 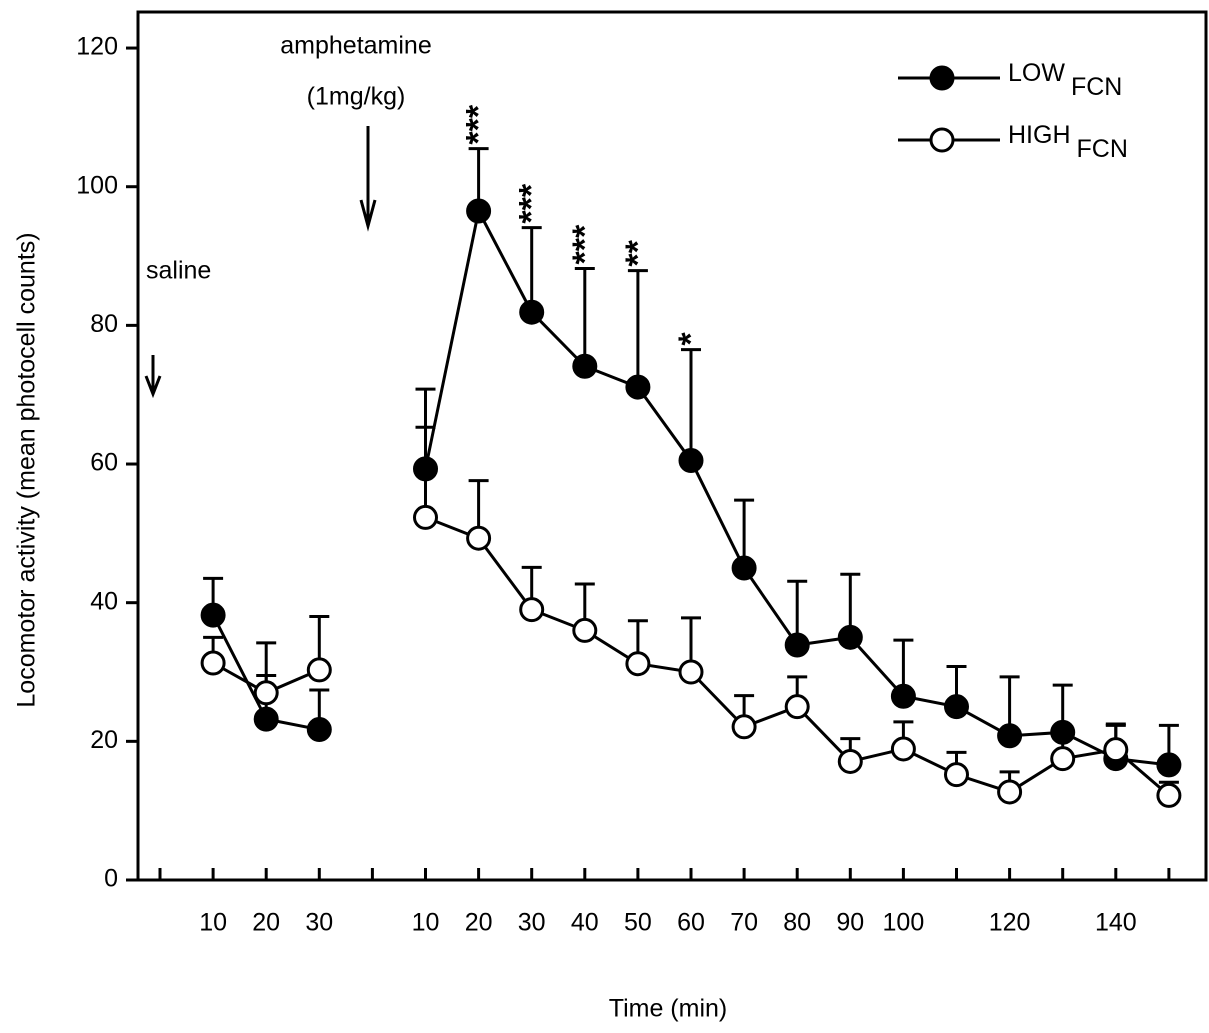 I want to click on annotation: amphetamine, so click(x=355, y=46).